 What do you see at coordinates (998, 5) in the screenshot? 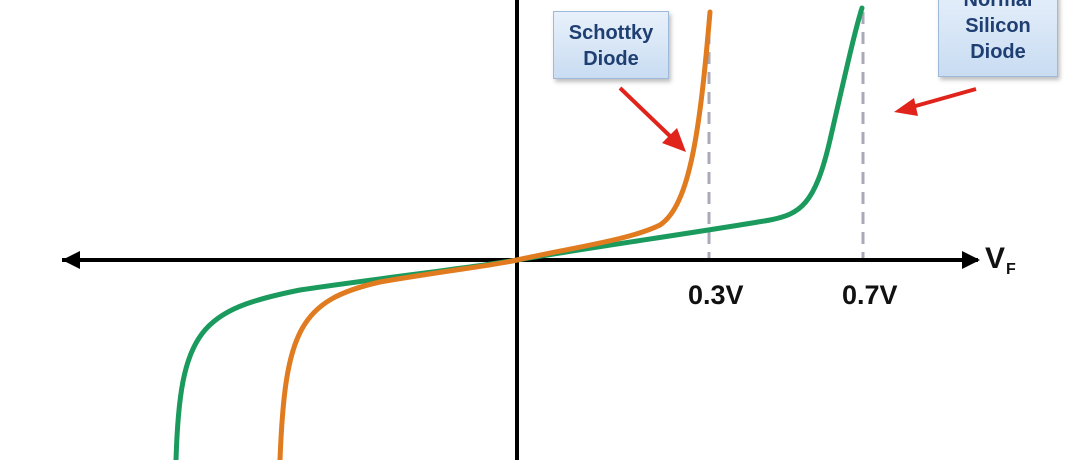
I see `silicon-callout-line1: Normal` at bounding box center [998, 5].